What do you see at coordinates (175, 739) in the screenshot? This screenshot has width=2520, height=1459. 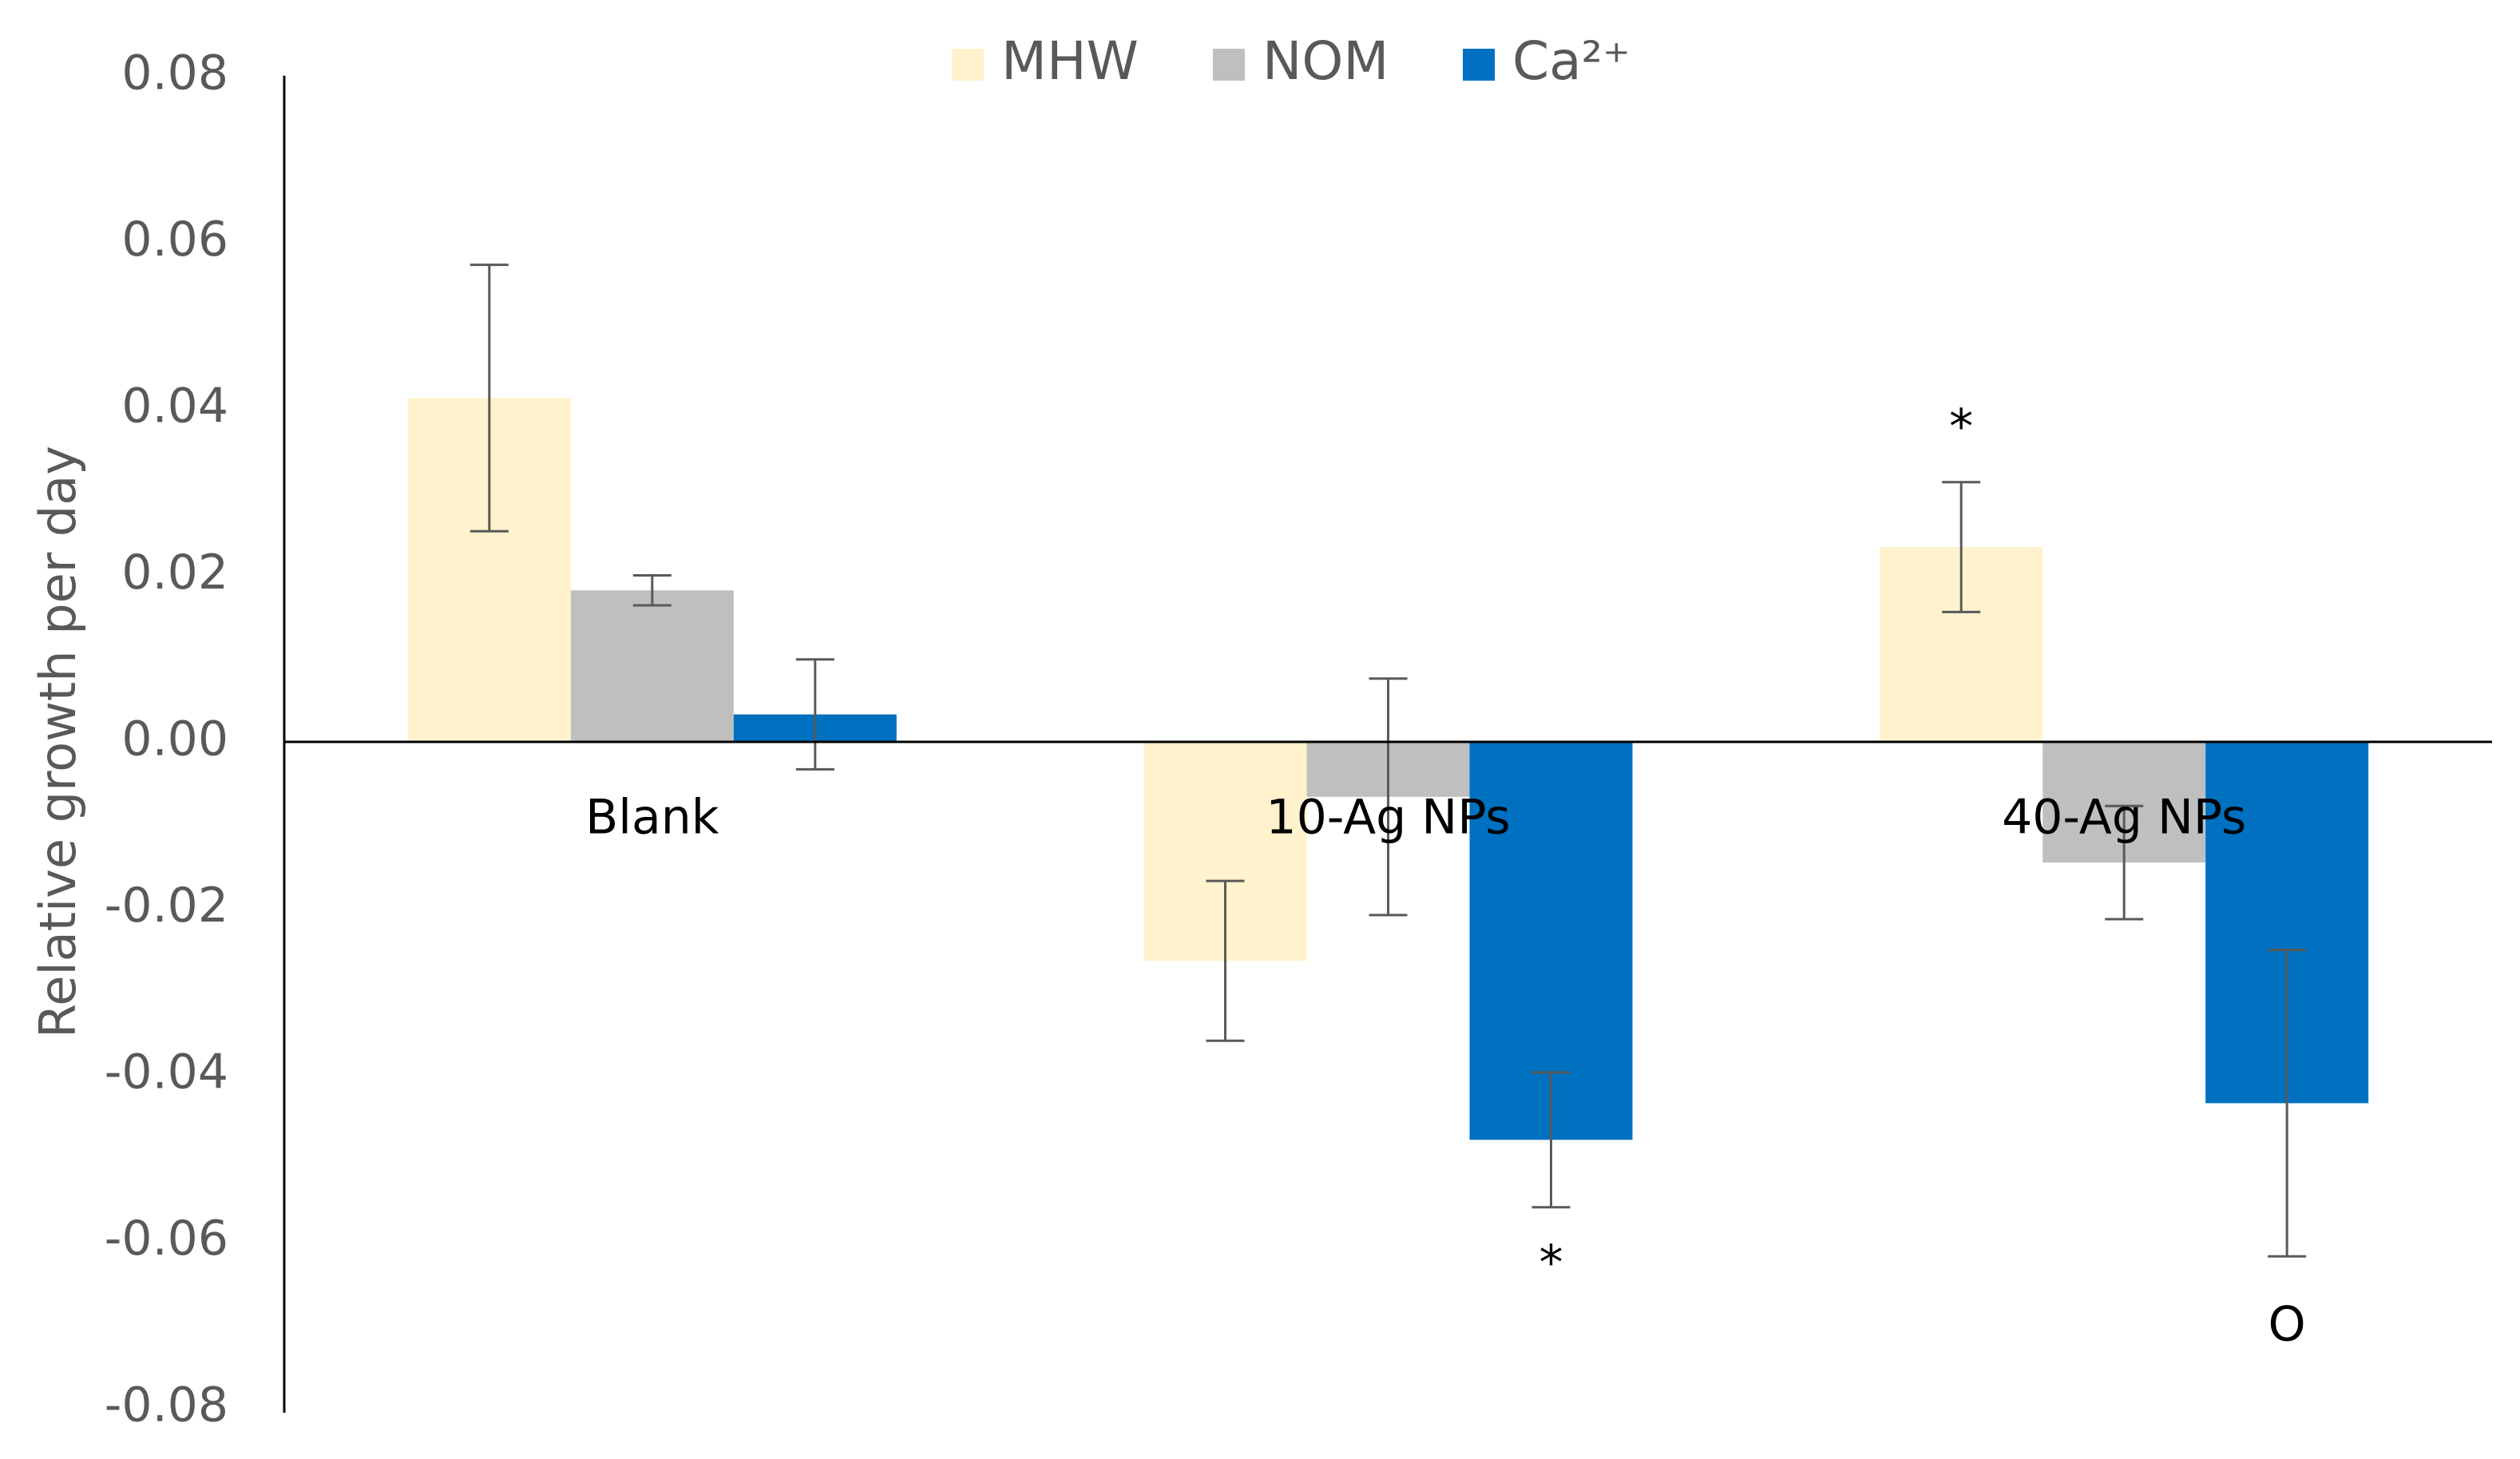 I see `y-tick-label: 0.00` at bounding box center [175, 739].